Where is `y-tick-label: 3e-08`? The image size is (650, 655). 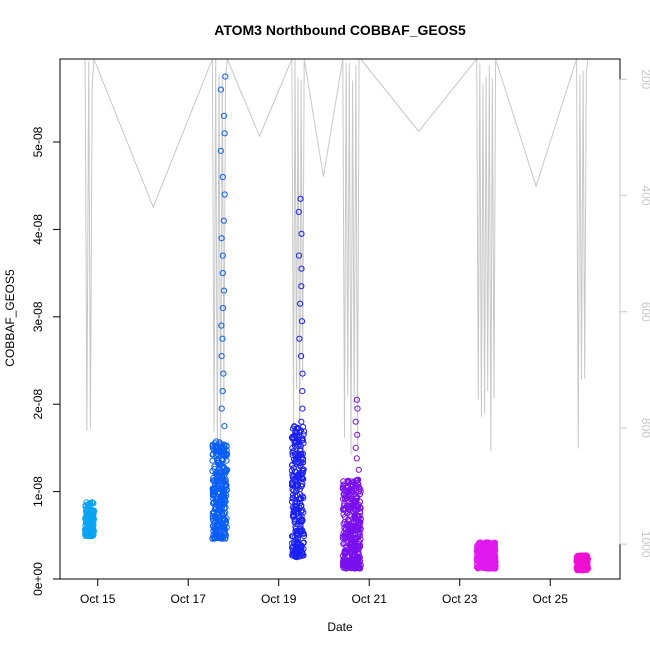 y-tick-label: 3e-08 is located at coordinates (38, 316).